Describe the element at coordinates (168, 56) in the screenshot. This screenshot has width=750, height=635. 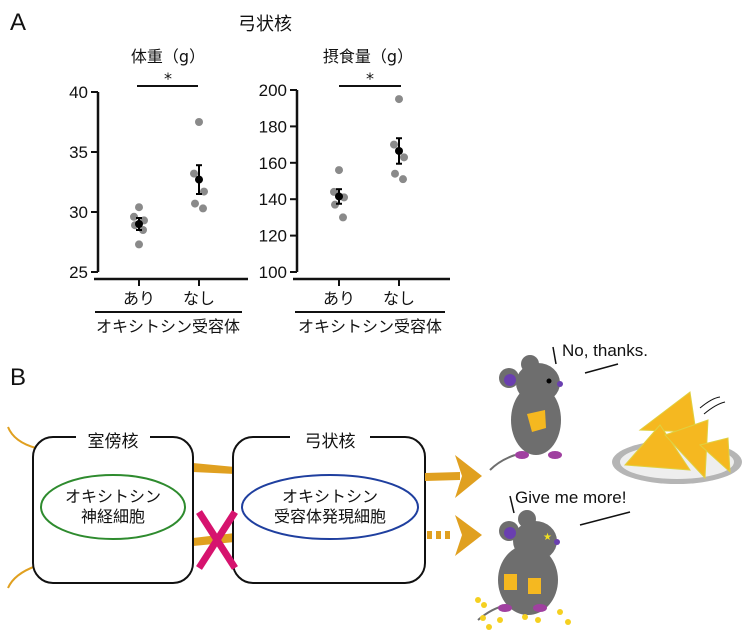
I see `chart-title: 体重（g）` at that location.